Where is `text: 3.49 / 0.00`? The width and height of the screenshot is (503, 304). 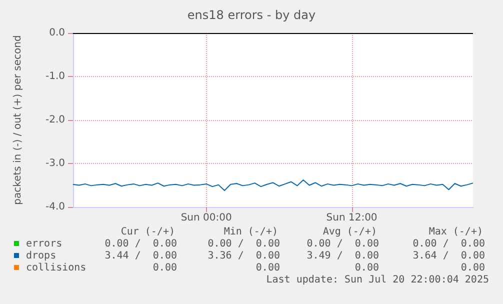 text: 3.49 / 0.00 is located at coordinates (342, 256).